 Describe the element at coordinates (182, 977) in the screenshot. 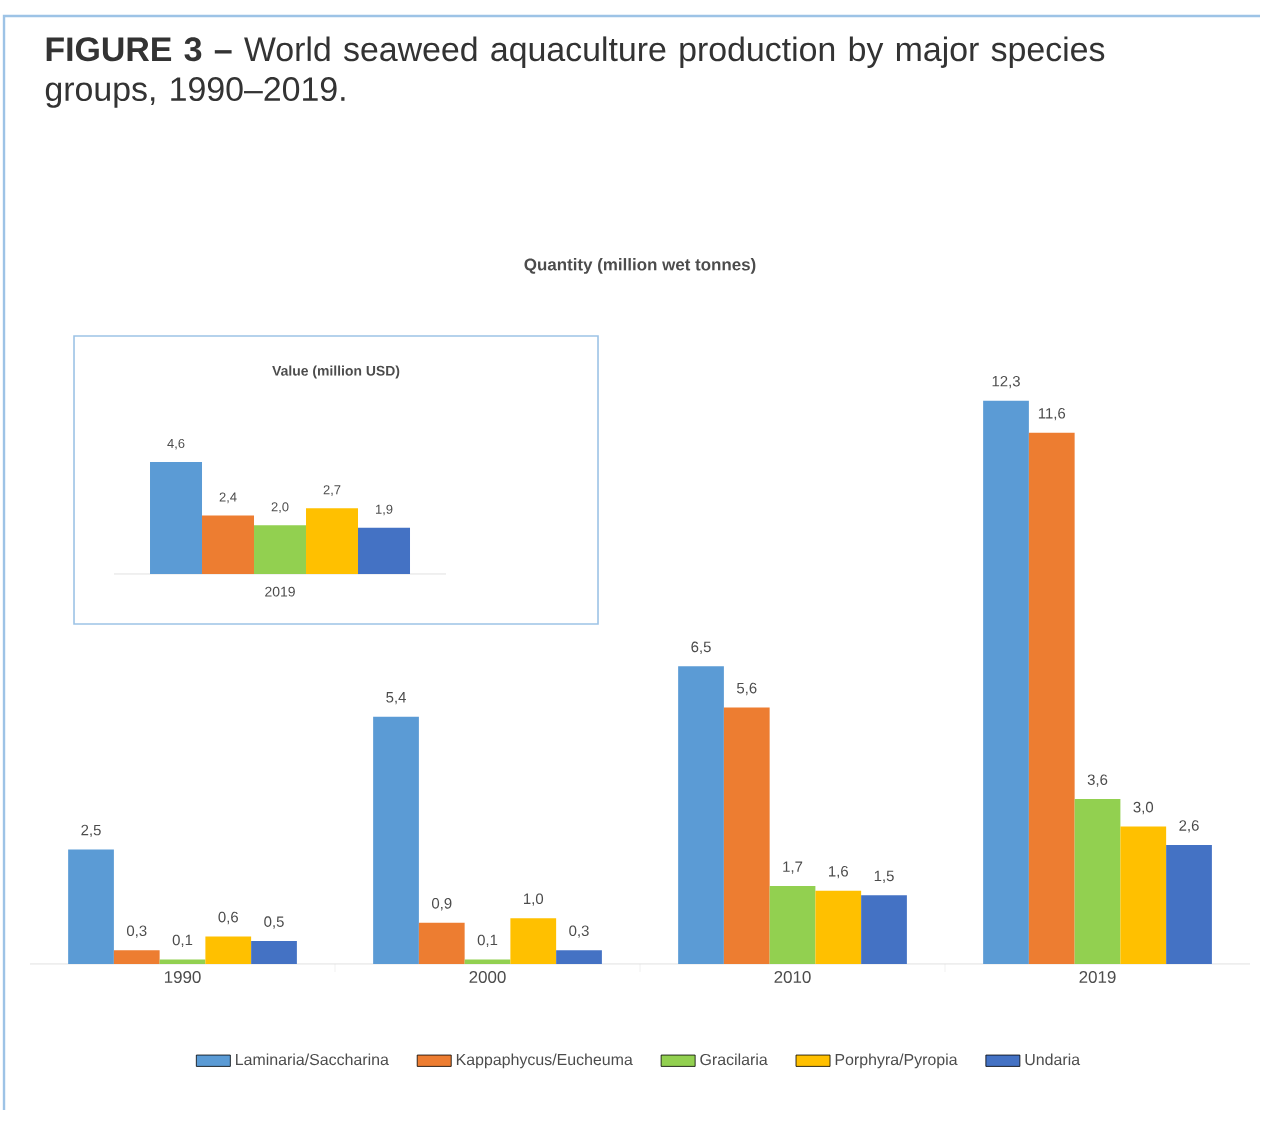

I see `x-tick-label: 1990` at that location.